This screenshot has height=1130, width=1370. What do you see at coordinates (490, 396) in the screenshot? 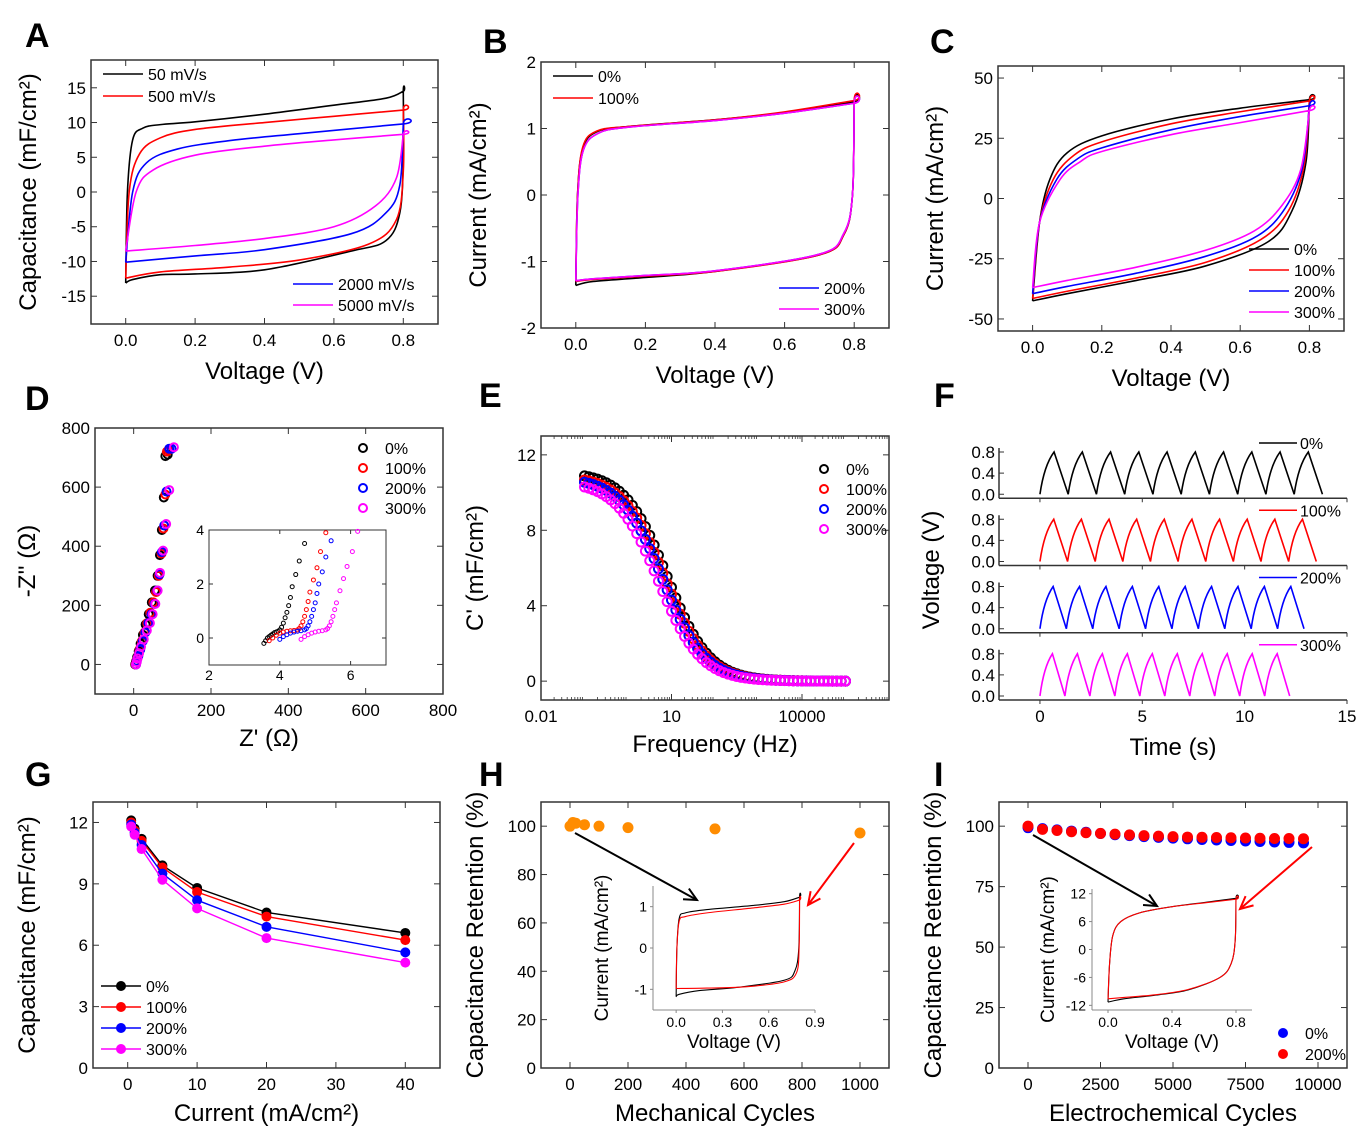
I see `panel-letter: E` at bounding box center [490, 396].